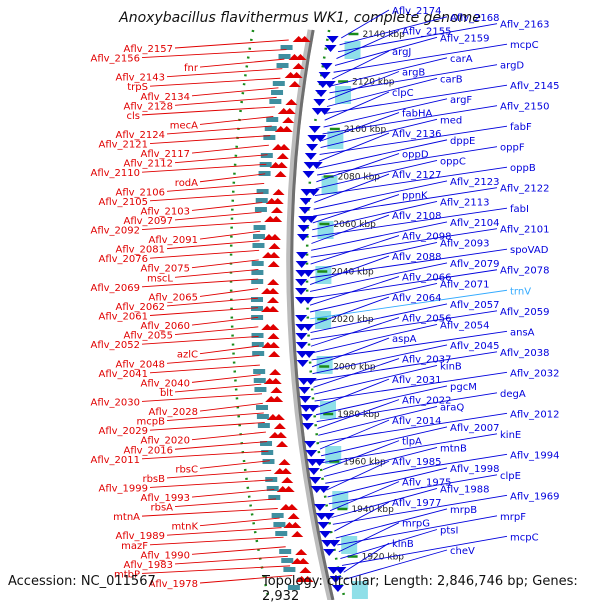  What do you see at coordinates (417, 175) in the screenshot?
I see `right-gene-label: Aflv_2127` at bounding box center [417, 175].